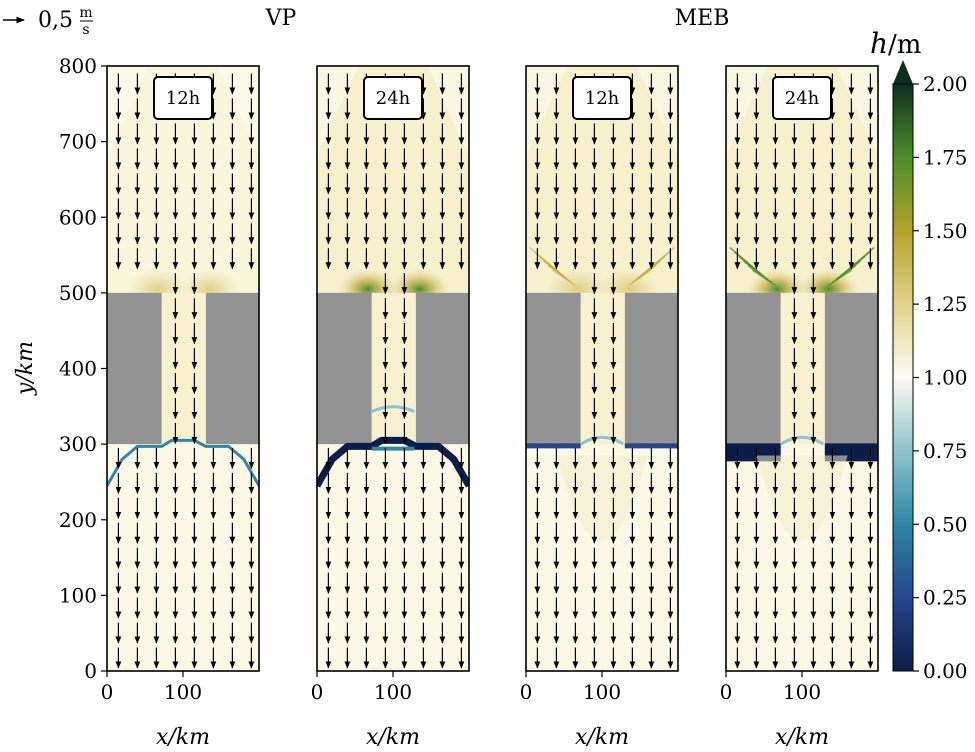  I want to click on colorbar-tick-label: 0.50, so click(945, 524).